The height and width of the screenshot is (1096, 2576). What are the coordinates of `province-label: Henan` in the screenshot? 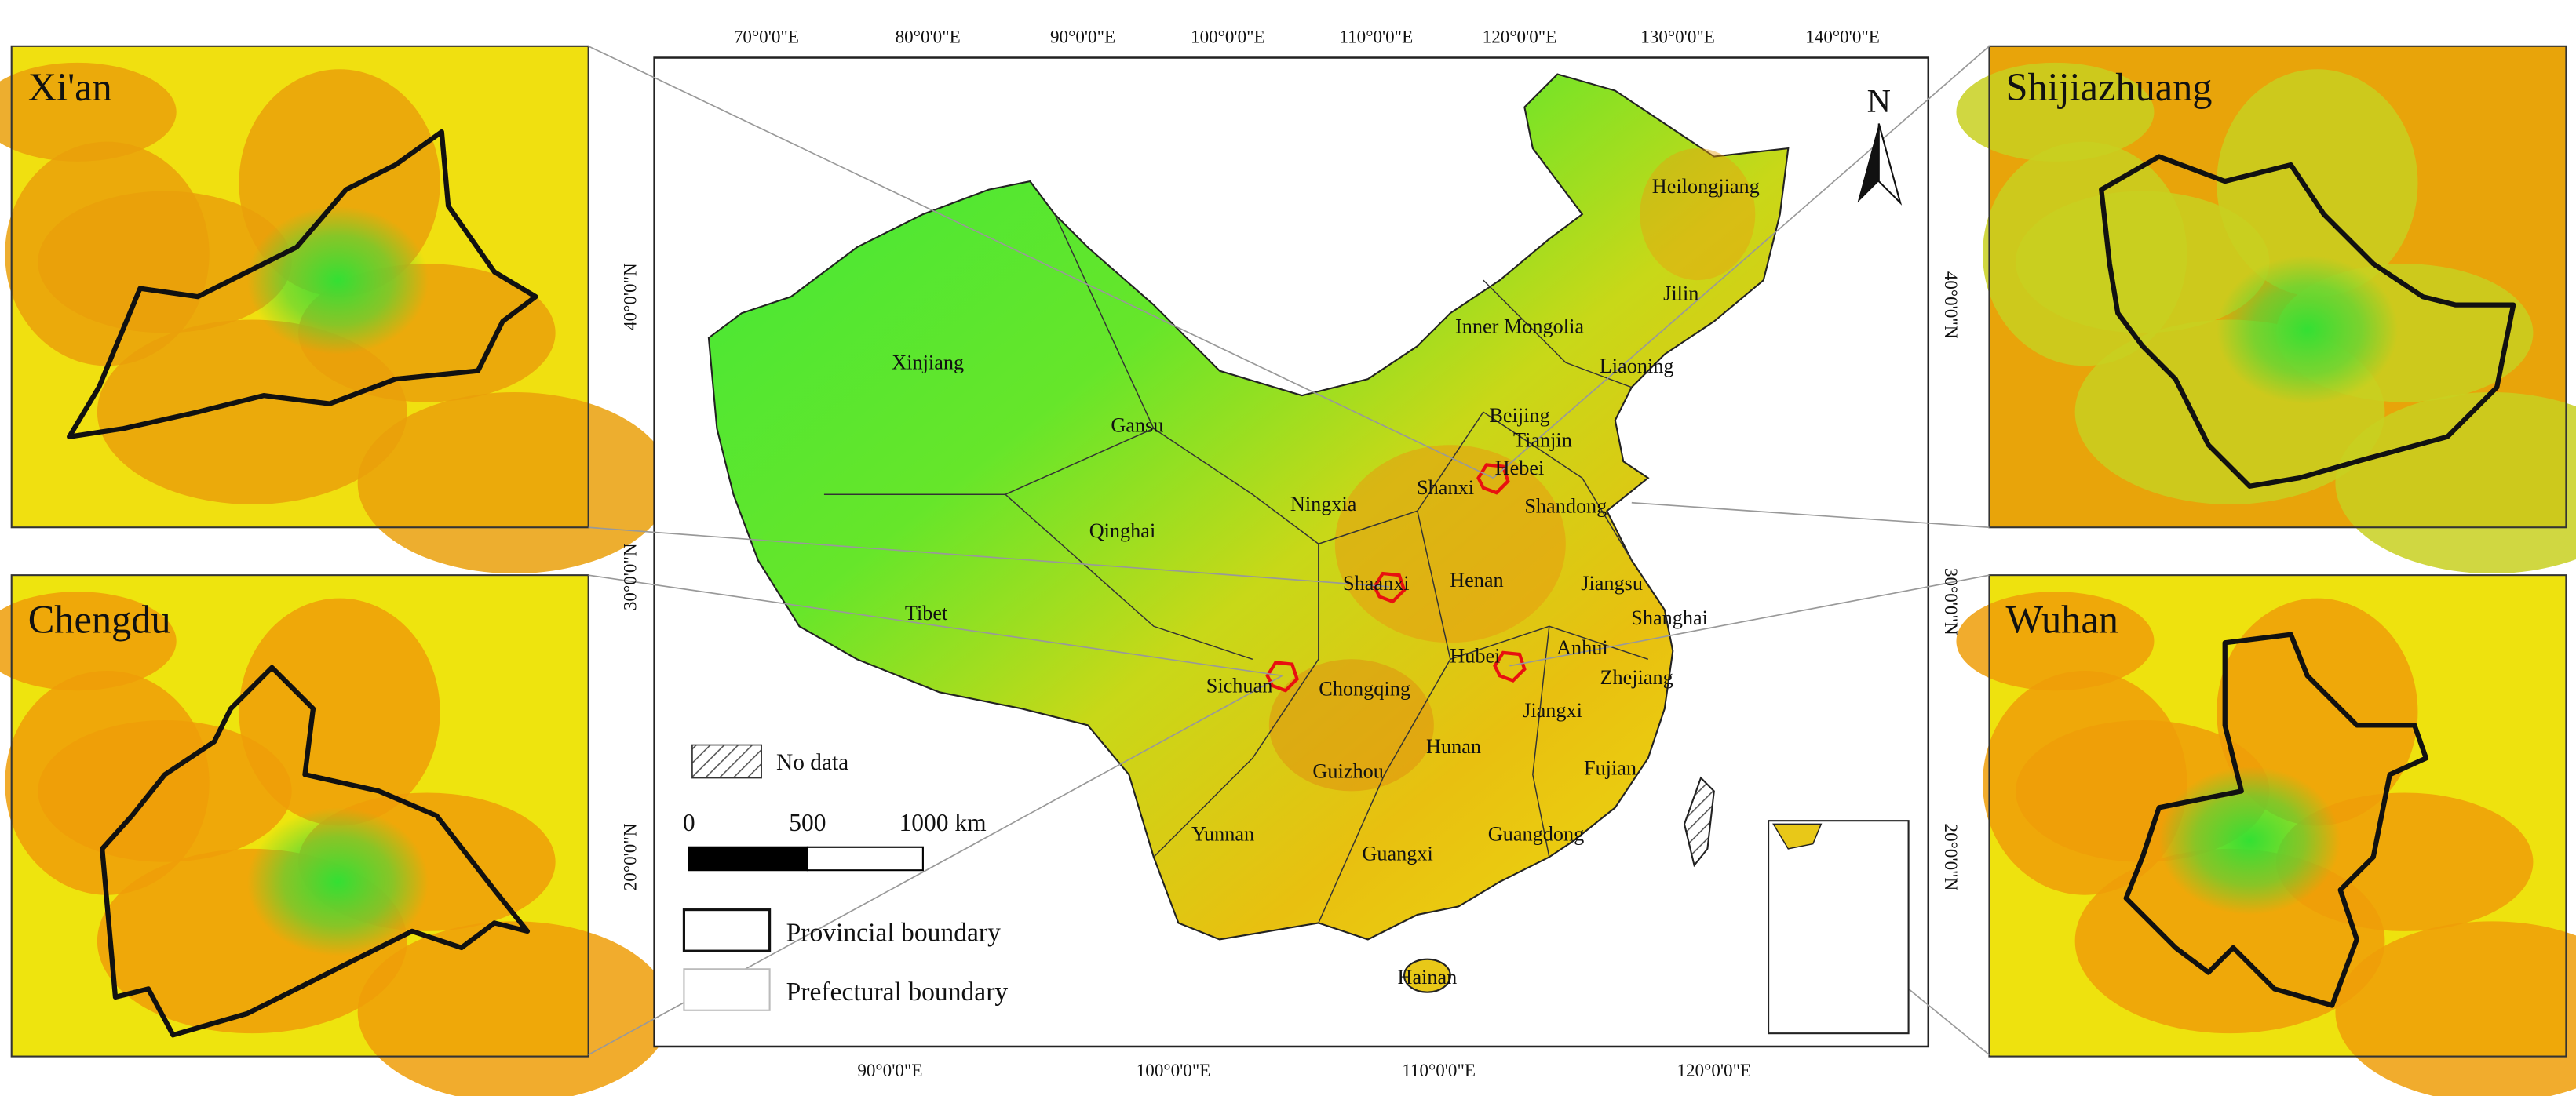 It's located at (1477, 580).